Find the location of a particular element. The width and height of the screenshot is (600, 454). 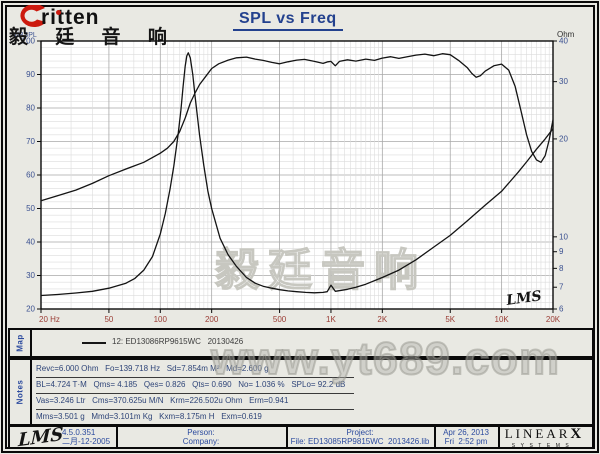

svg-text: 10 is located at coordinates (563, 236).